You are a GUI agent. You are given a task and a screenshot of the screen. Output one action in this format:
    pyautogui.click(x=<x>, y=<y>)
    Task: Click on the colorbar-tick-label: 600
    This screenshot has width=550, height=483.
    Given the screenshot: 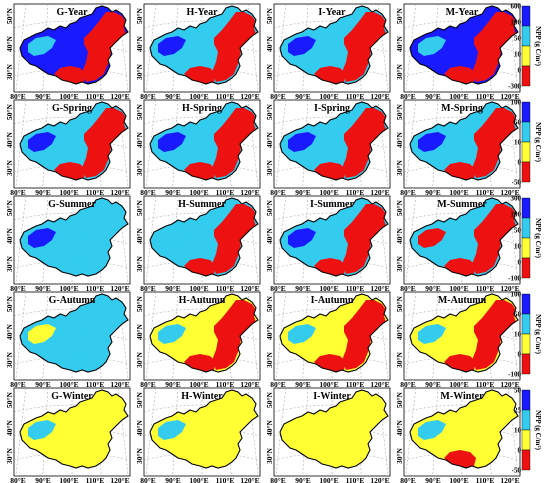 What is the action you would take?
    pyautogui.click(x=516, y=7)
    